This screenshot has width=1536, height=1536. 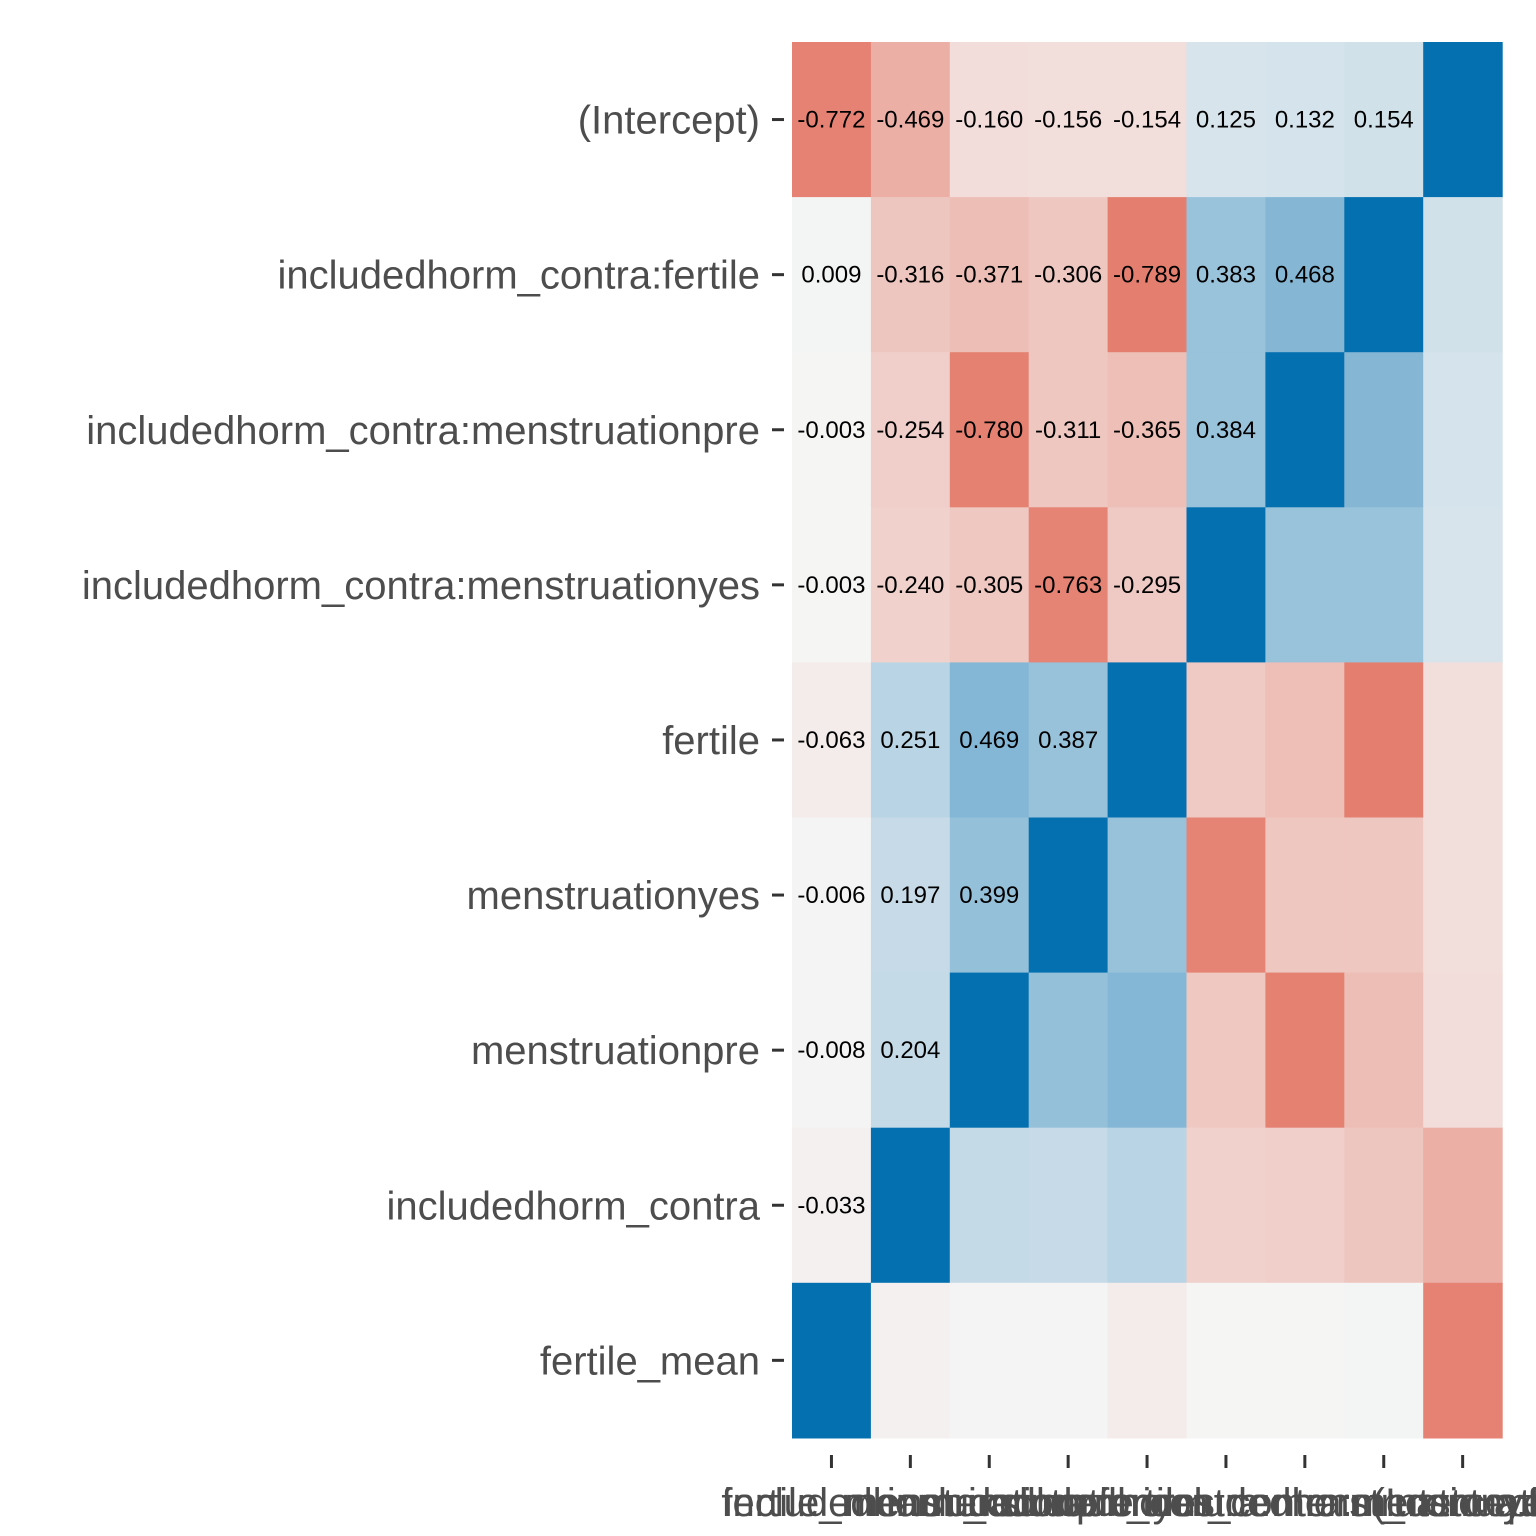 What do you see at coordinates (831, 1503) in the screenshot?
I see `x-tick-label: fertile_mean` at bounding box center [831, 1503].